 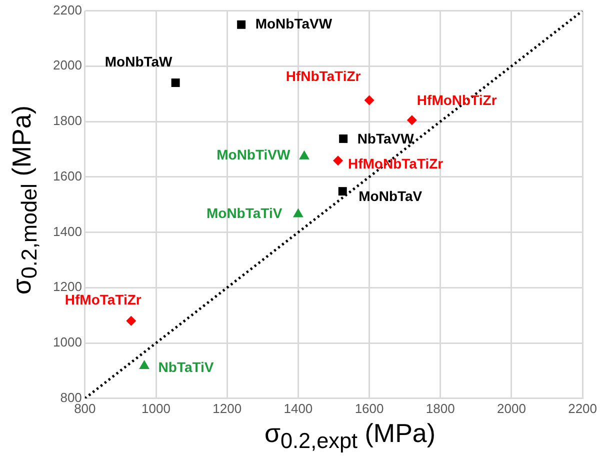 What do you see at coordinates (511, 408) in the screenshot?
I see `x-tick-label: 2000` at bounding box center [511, 408].